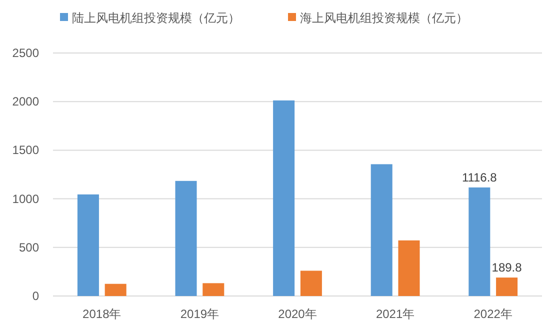 Image resolution: width=554 pixels, height=333 pixels. I want to click on y-tick-label: 1000, so click(26, 199).